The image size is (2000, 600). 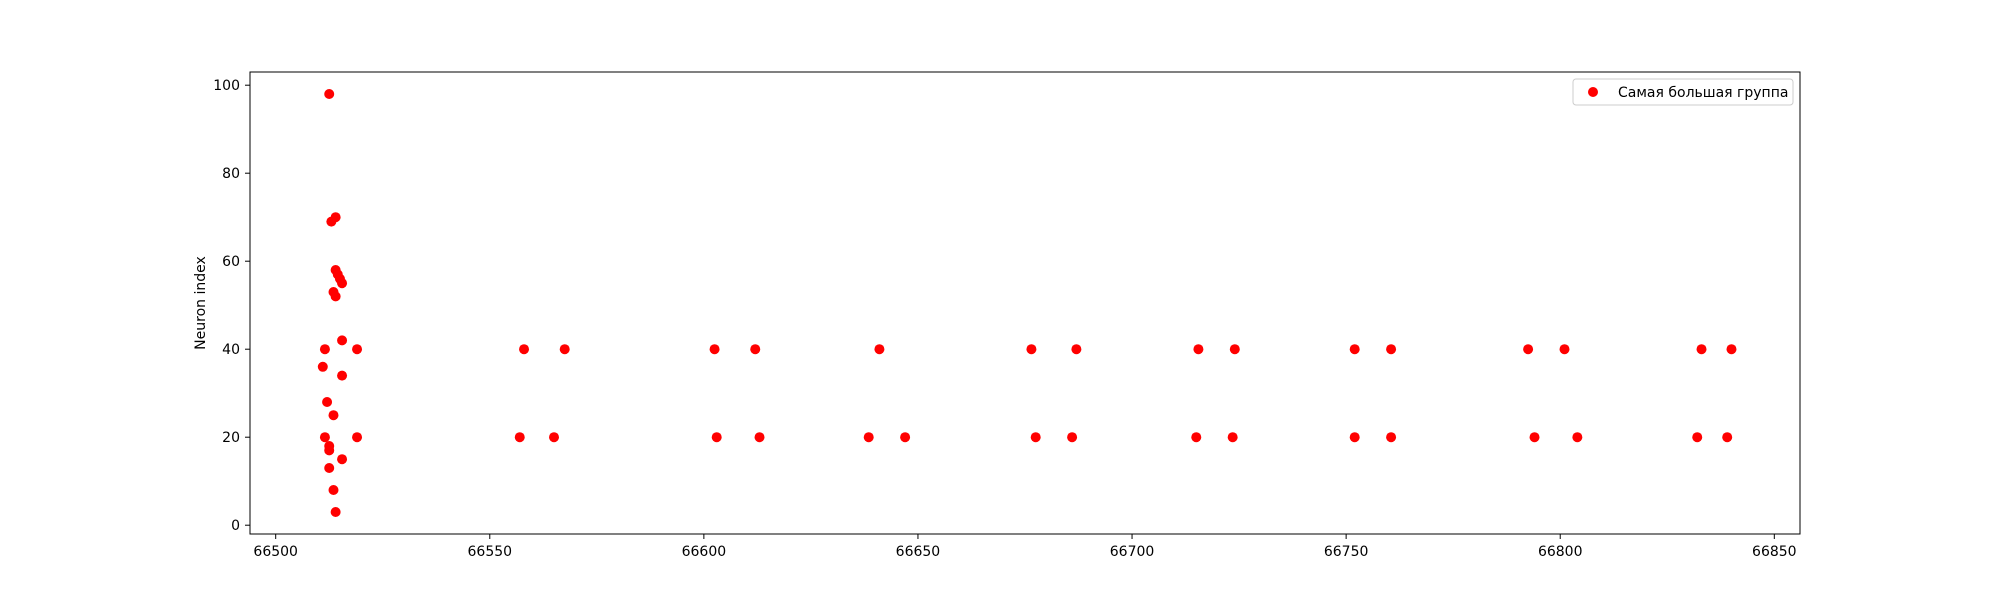 What do you see at coordinates (1346, 552) in the screenshot?
I see `x-tick-label: 66750` at bounding box center [1346, 552].